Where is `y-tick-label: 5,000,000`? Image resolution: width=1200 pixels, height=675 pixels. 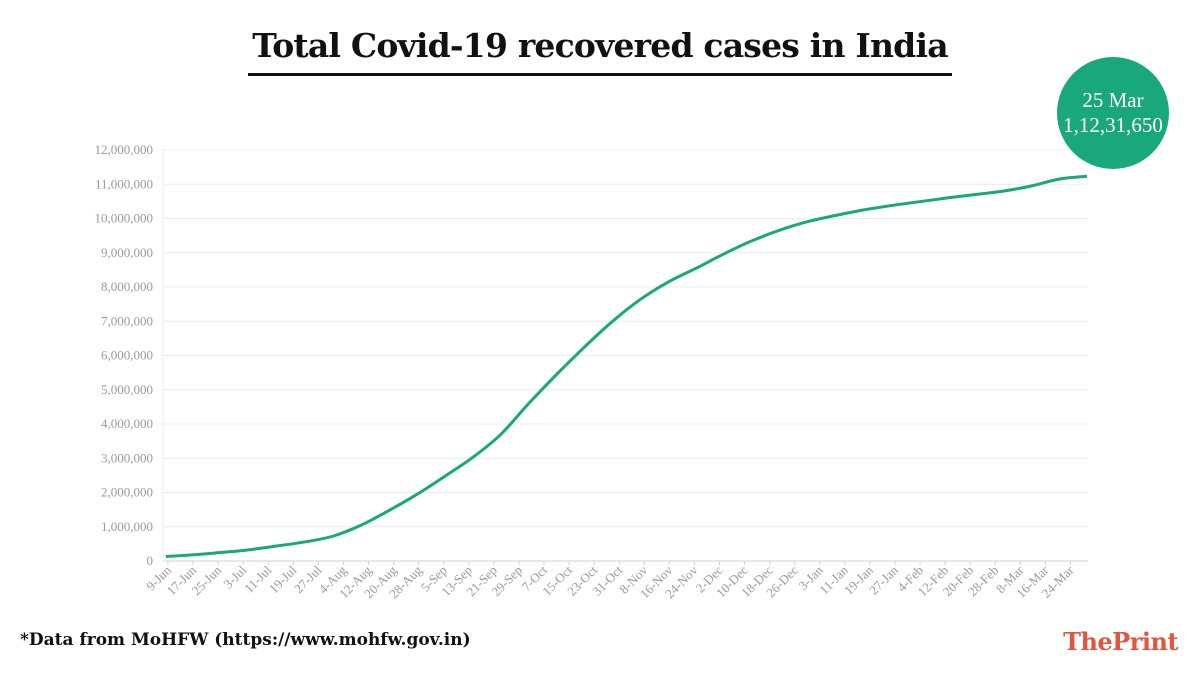
y-tick-label: 5,000,000 is located at coordinates (127, 389).